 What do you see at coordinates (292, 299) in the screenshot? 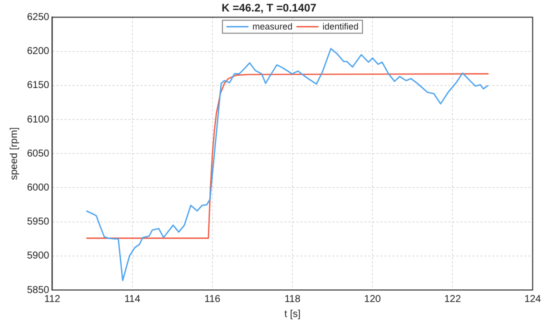
I see `x-tick-label: 118` at bounding box center [292, 299].